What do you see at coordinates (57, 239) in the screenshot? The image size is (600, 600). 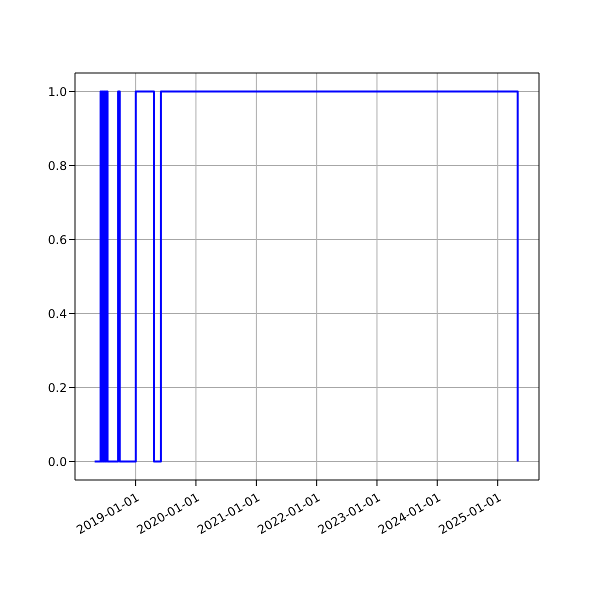 I see `y-tick-label: 0.6` at bounding box center [57, 239].